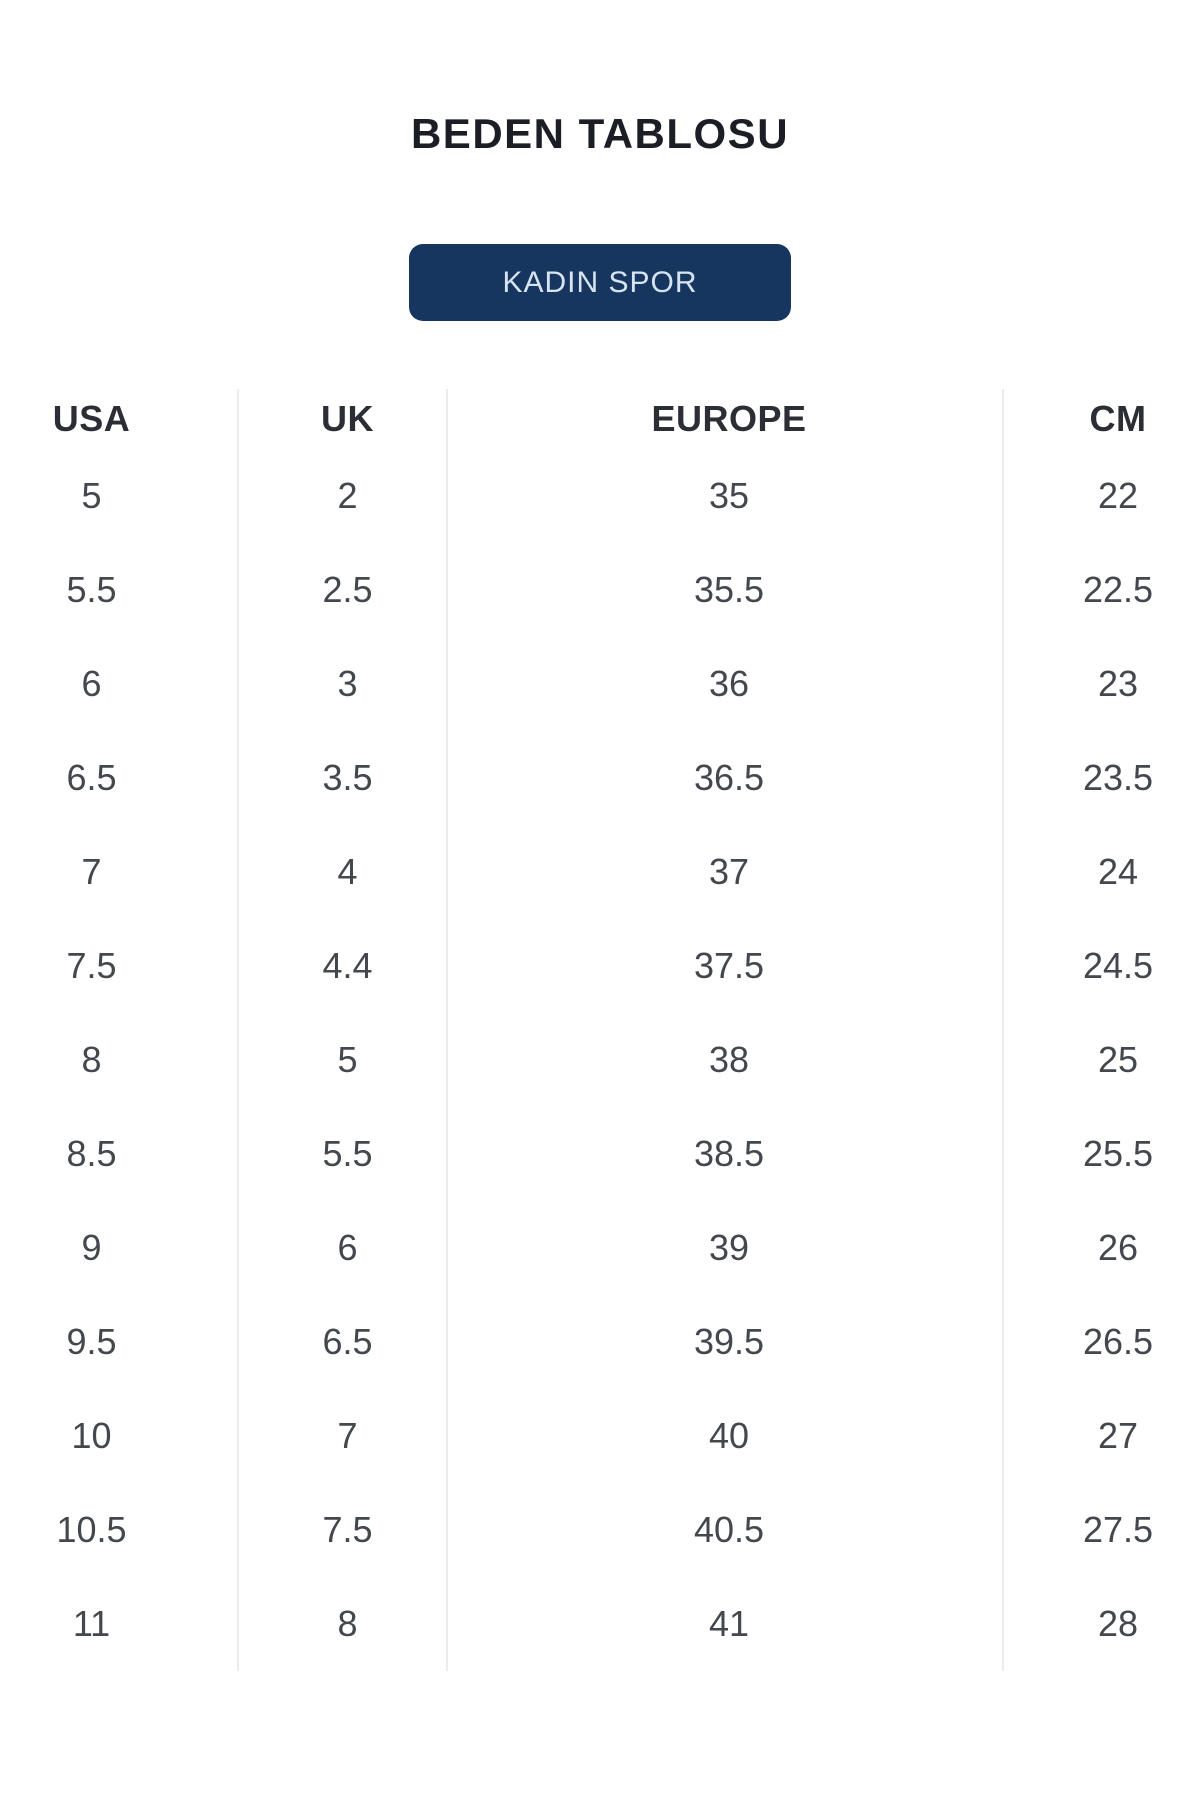 The width and height of the screenshot is (1200, 1800). I want to click on size-cell: 2.5, so click(343, 590).